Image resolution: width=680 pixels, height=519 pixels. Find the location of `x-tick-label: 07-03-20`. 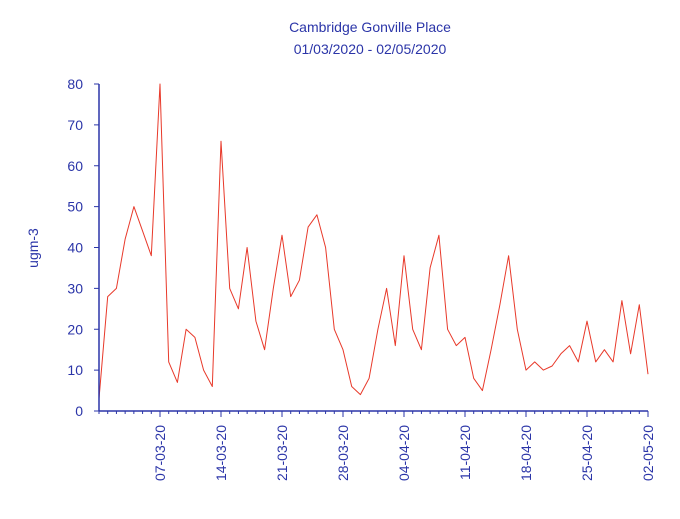

x-tick-label: 07-03-20 is located at coordinates (160, 453).